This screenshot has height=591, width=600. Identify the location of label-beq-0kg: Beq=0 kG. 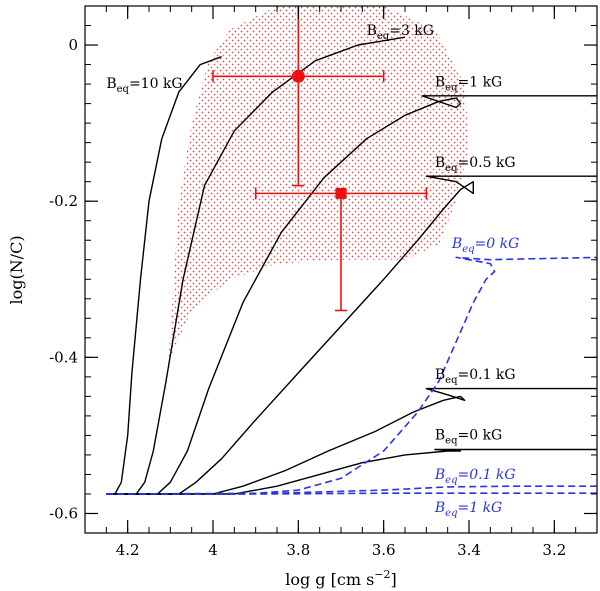
(468, 436).